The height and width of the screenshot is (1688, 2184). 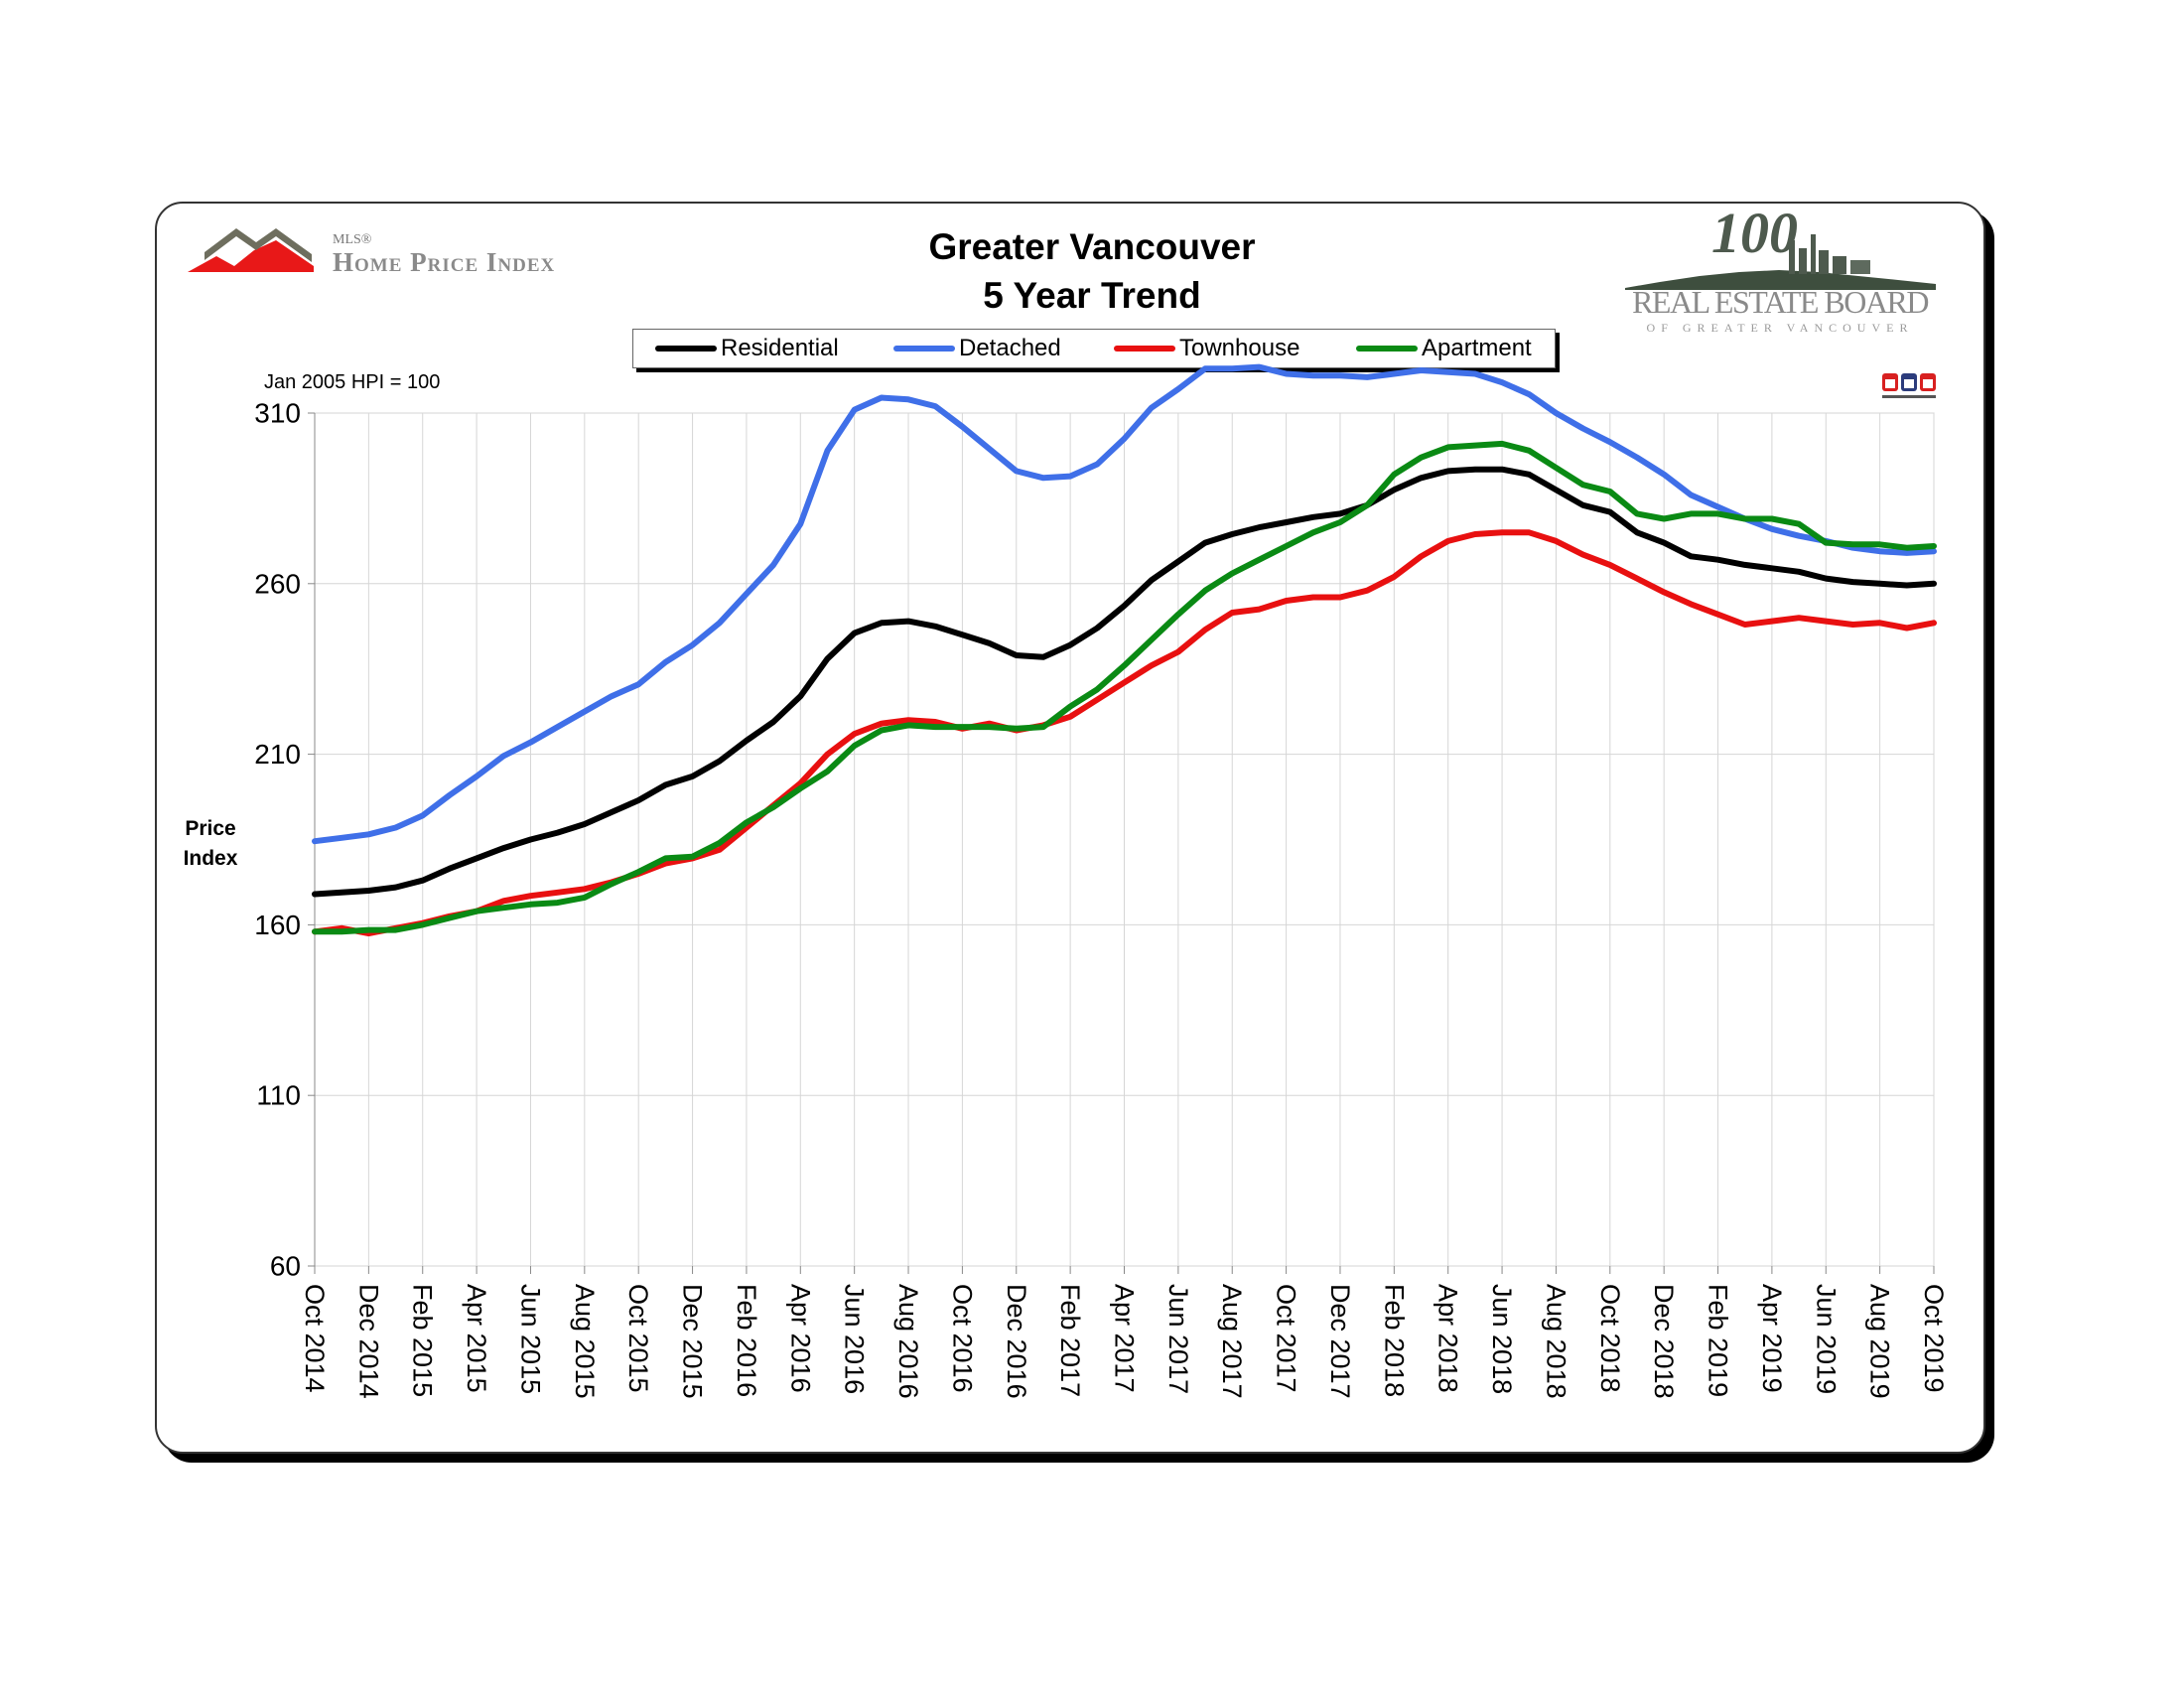 What do you see at coordinates (476, 1338) in the screenshot?
I see `x-tick-label: Apr 2015` at bounding box center [476, 1338].